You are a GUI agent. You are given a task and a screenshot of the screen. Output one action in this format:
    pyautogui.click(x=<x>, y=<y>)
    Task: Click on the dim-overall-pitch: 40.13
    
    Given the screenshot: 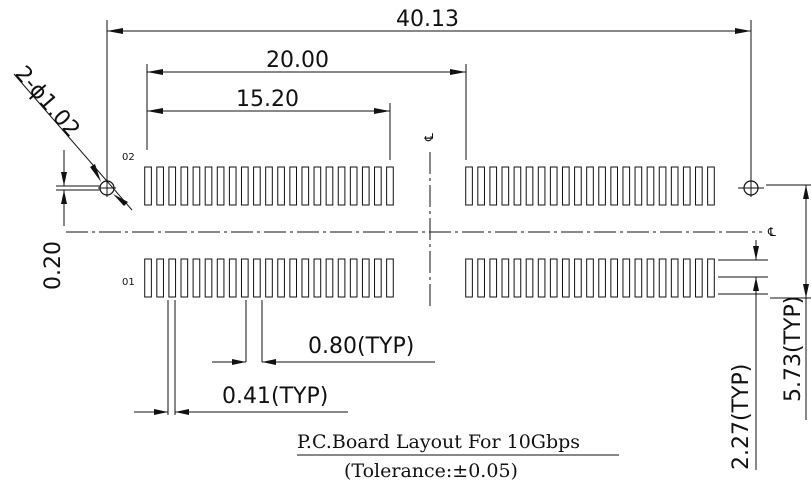 What is the action you would take?
    pyautogui.click(x=427, y=19)
    